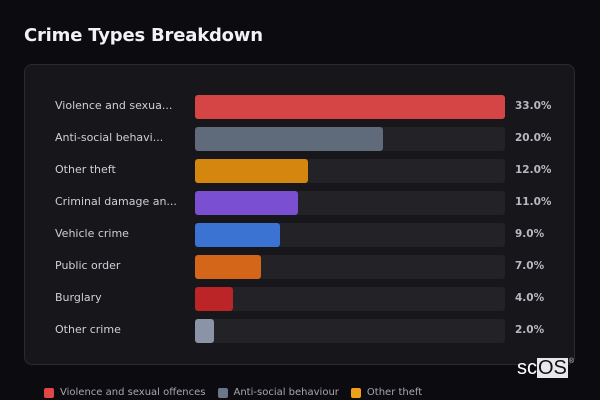  Describe the element at coordinates (530, 298) in the screenshot. I see `bar-value: 4.0%` at that location.